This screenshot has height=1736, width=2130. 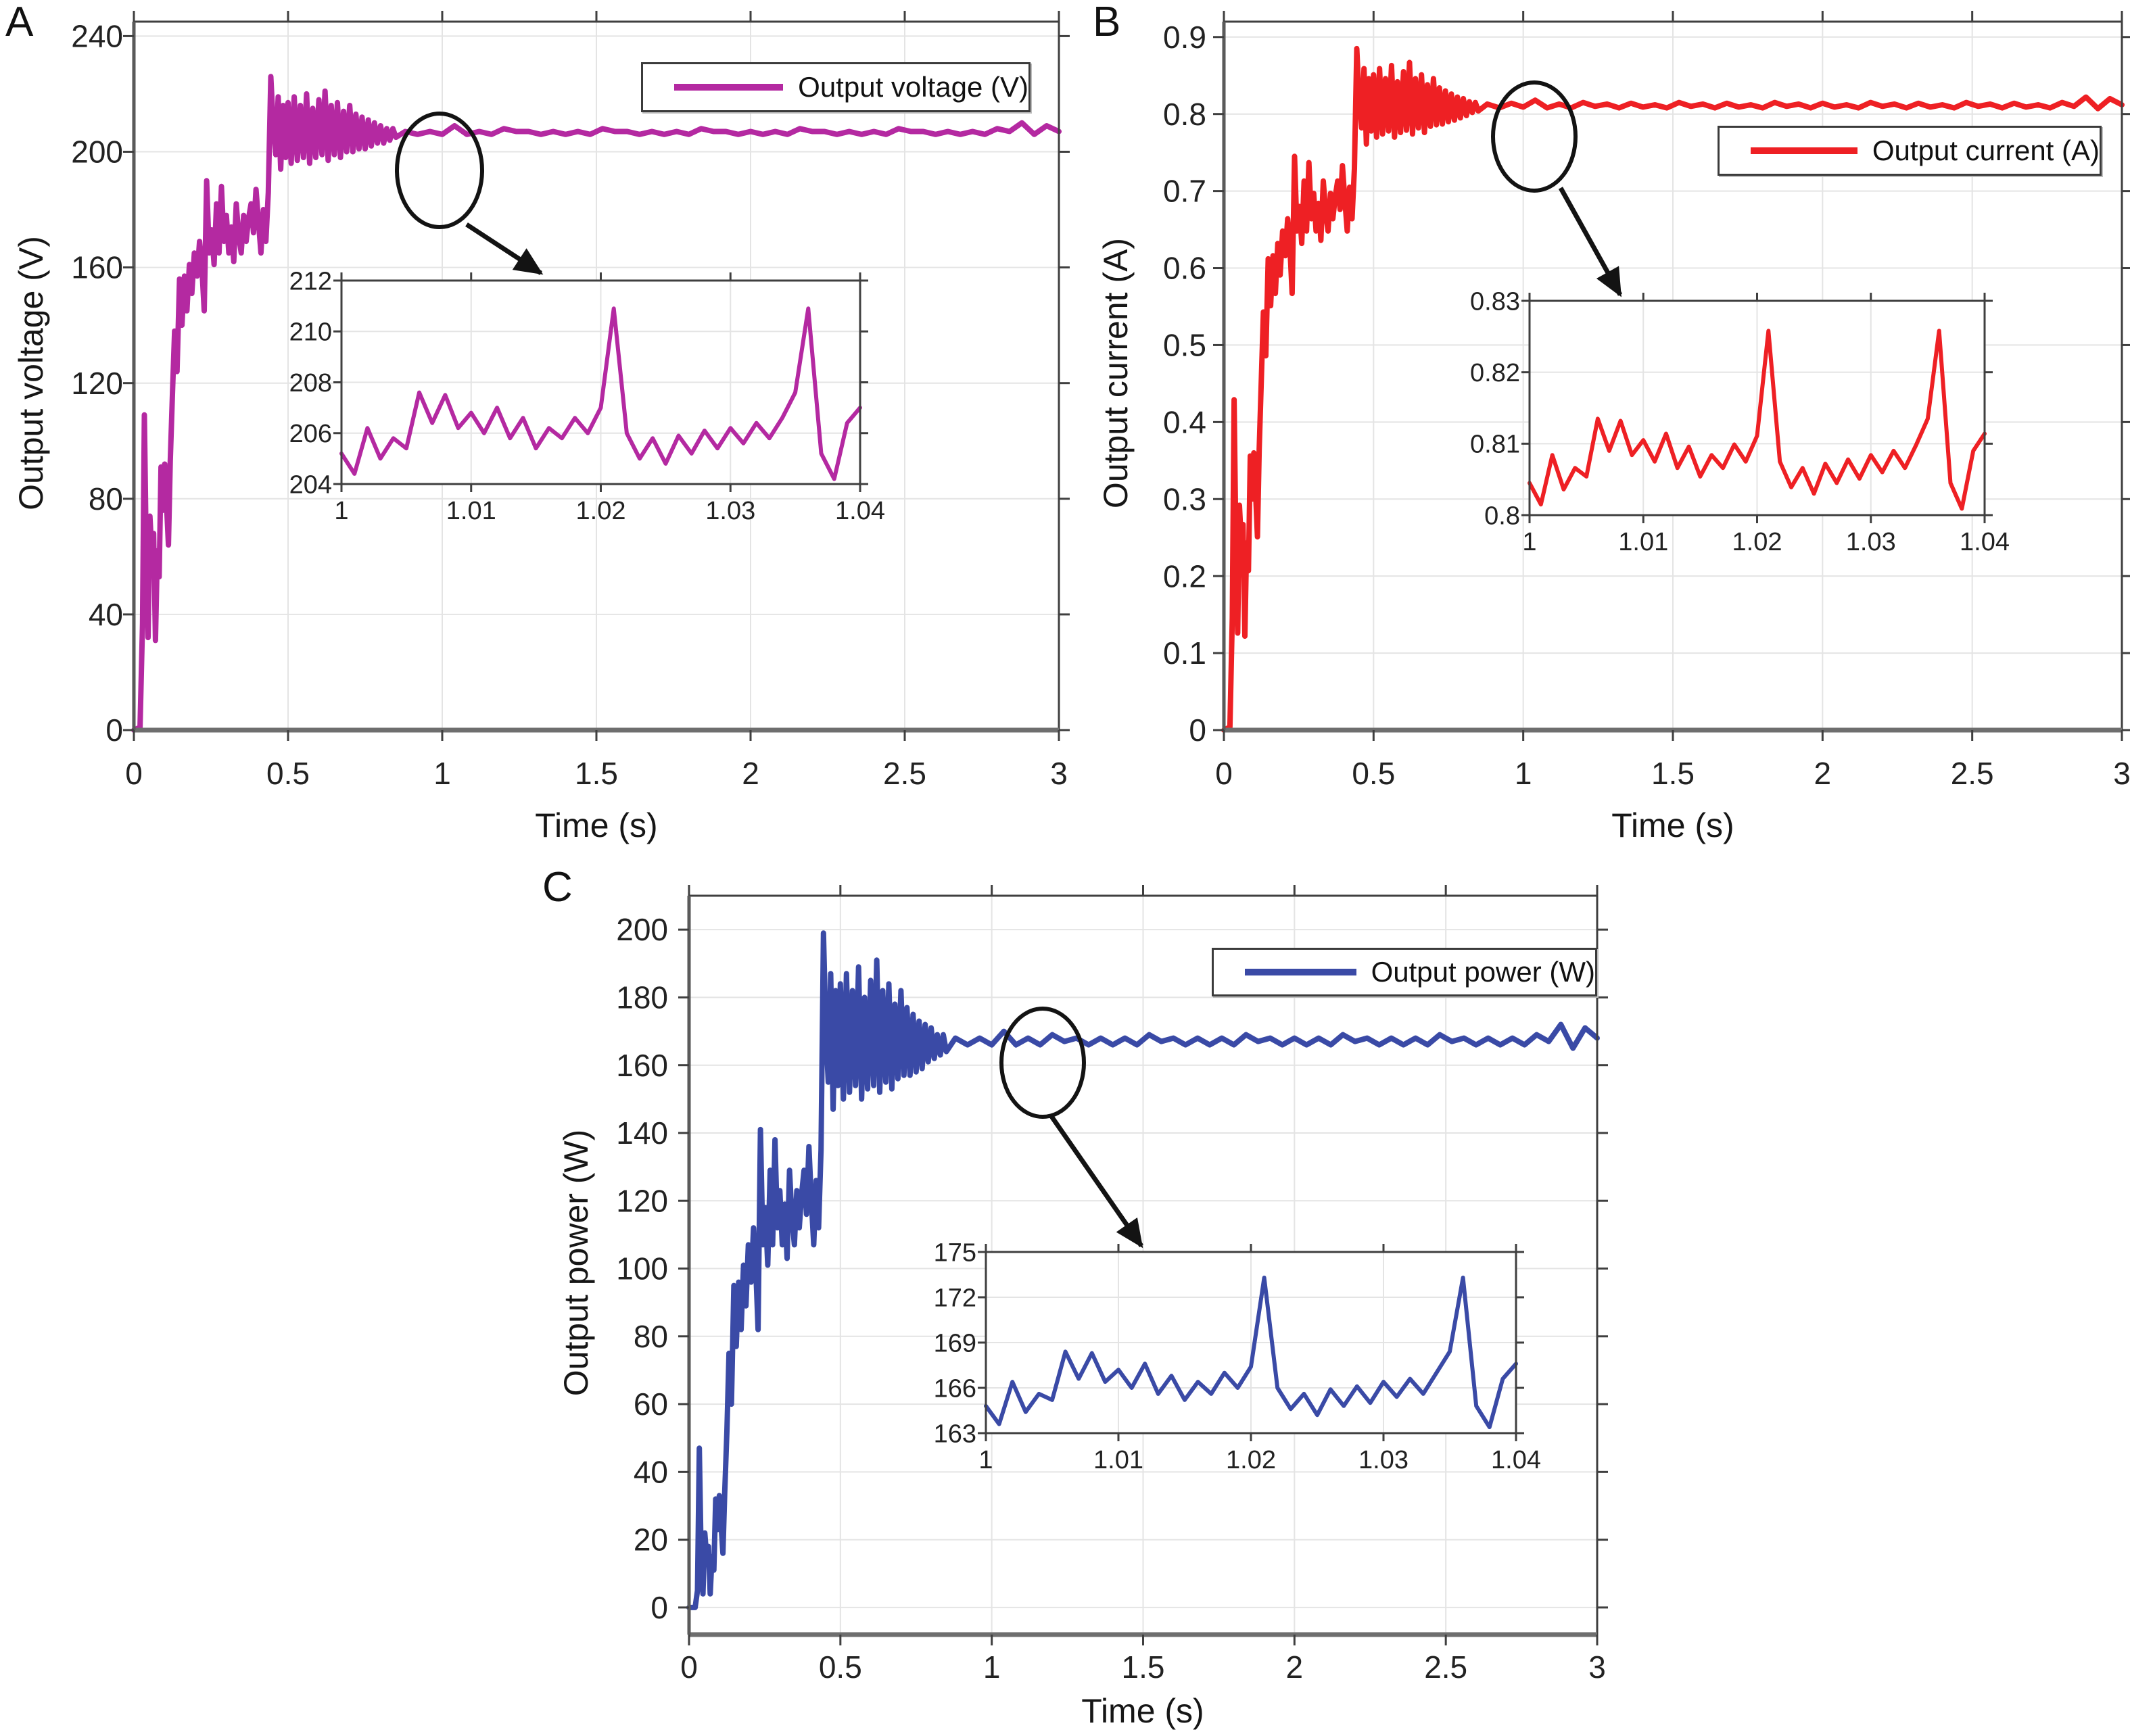 What do you see at coordinates (576, 1263) in the screenshot?
I see `y-axis-label-power: Output power (W)` at bounding box center [576, 1263].